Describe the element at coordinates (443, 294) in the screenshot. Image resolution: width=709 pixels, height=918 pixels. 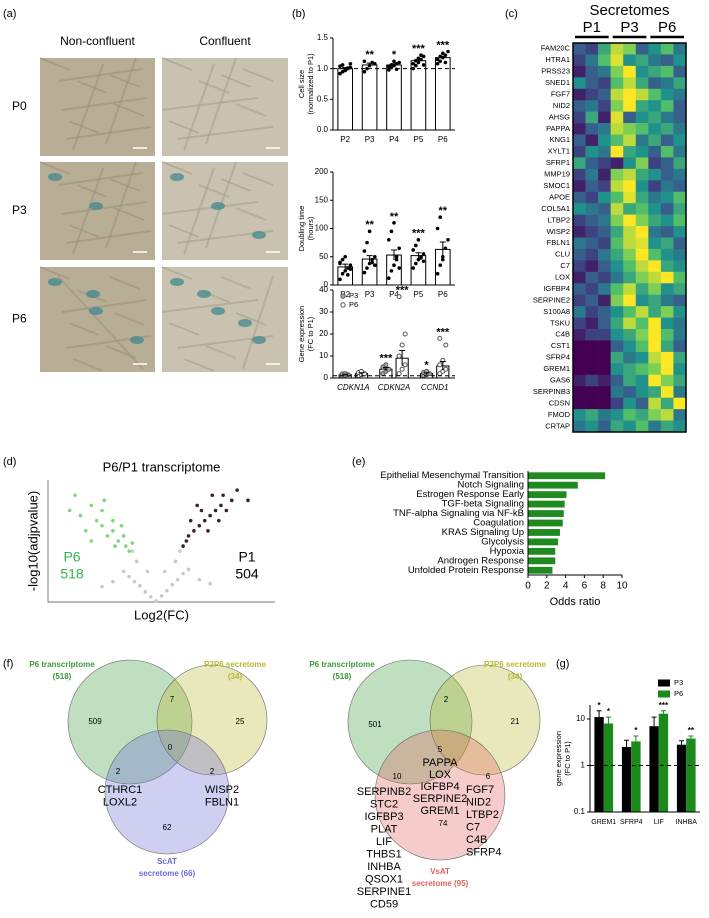
I see `x-tick-label: P6` at that location.